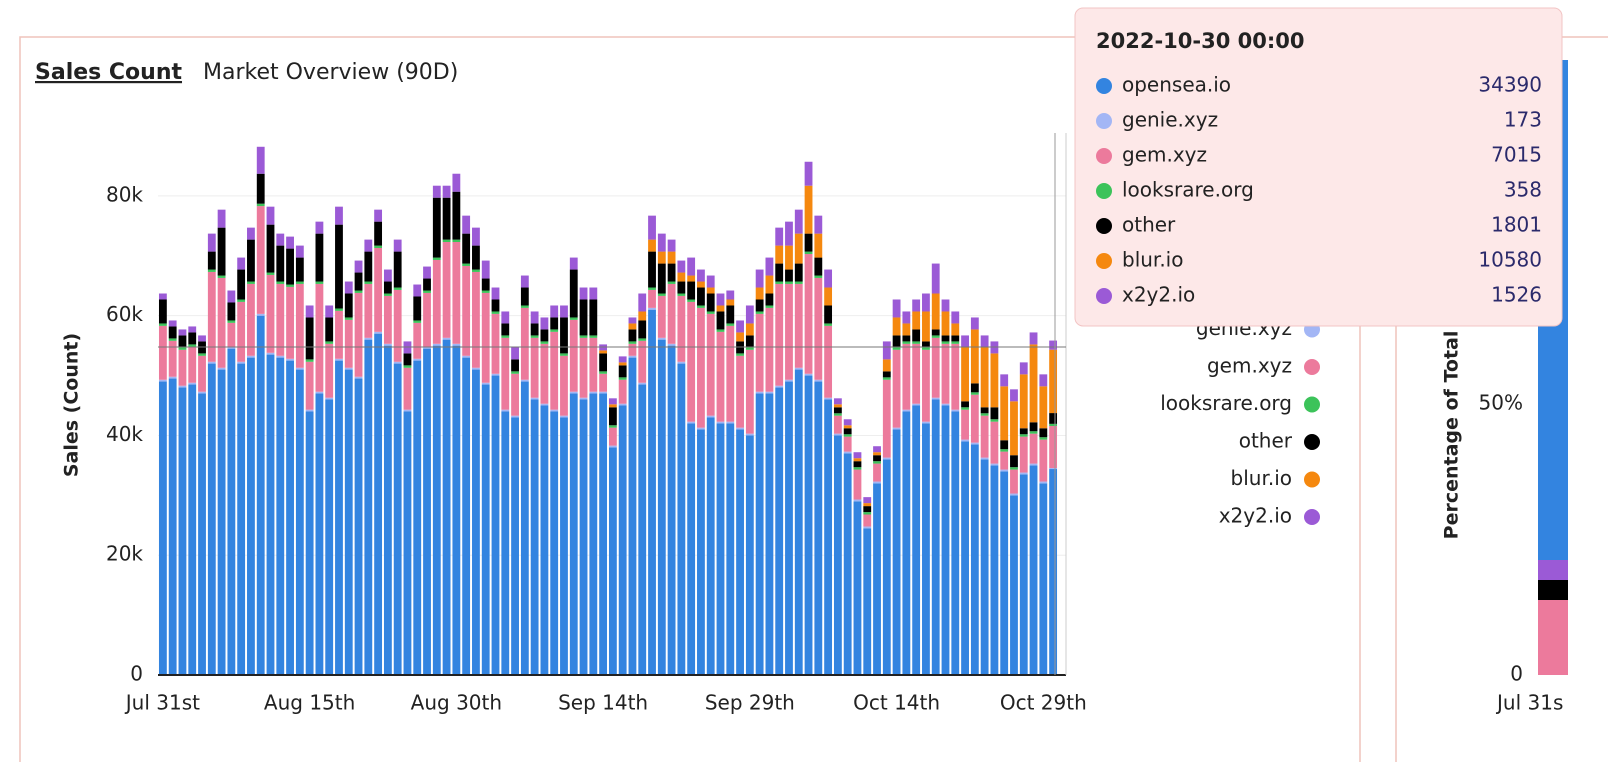 This screenshot has height=766, width=1608. I want to click on tooltip-value: 173, so click(1523, 120).